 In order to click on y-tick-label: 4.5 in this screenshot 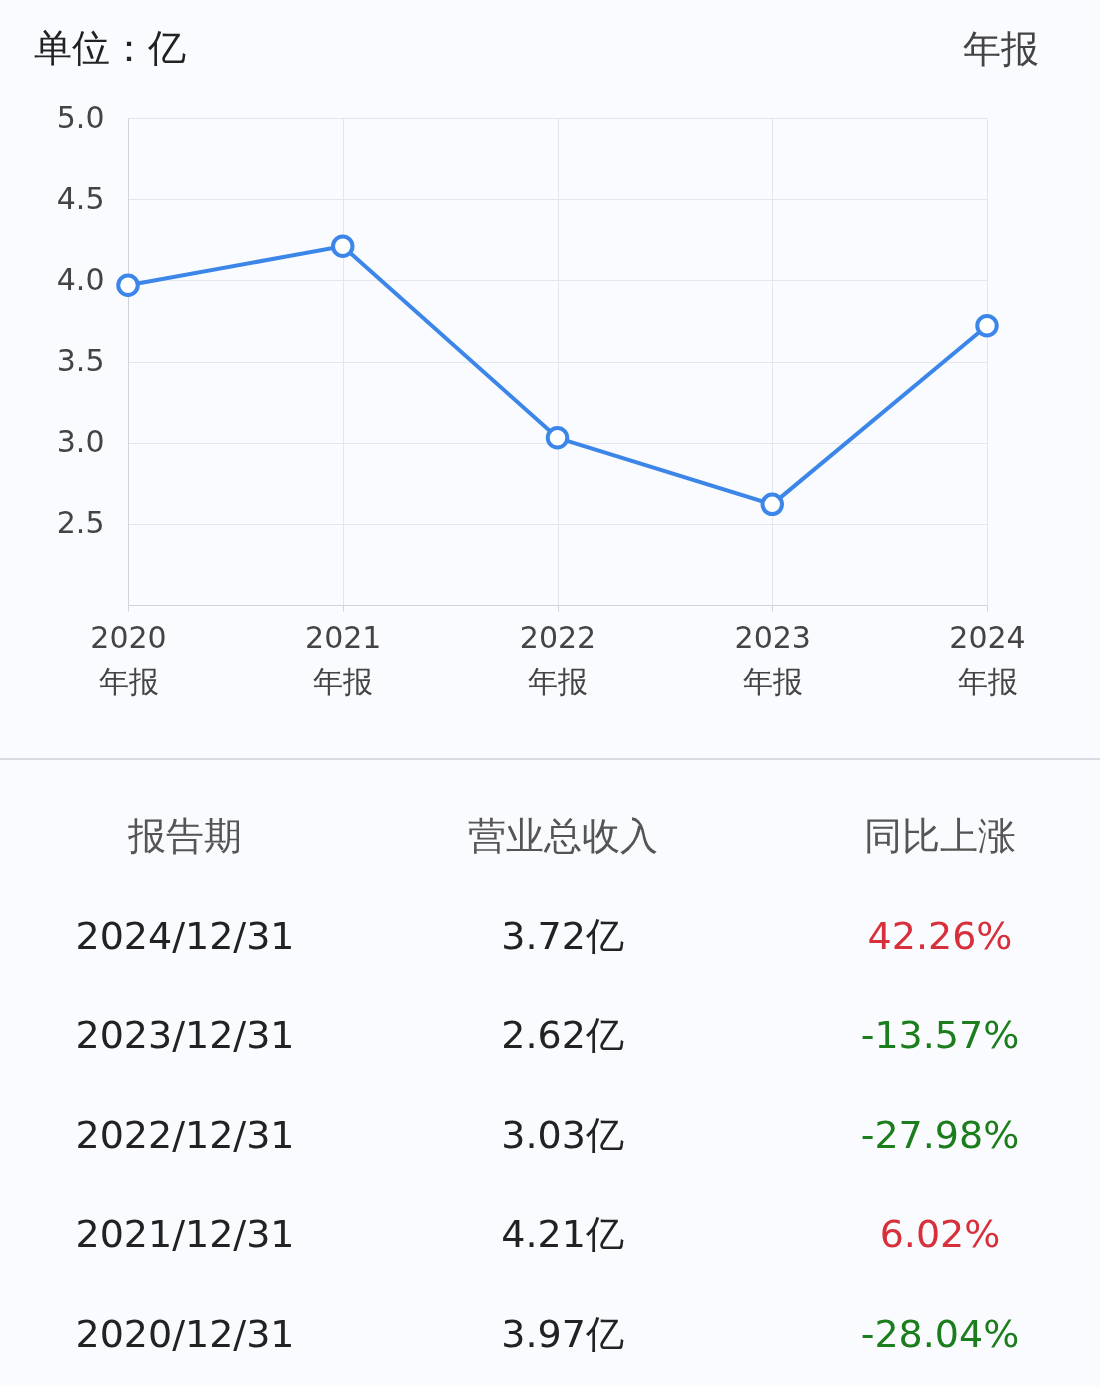, I will do `click(80, 198)`.